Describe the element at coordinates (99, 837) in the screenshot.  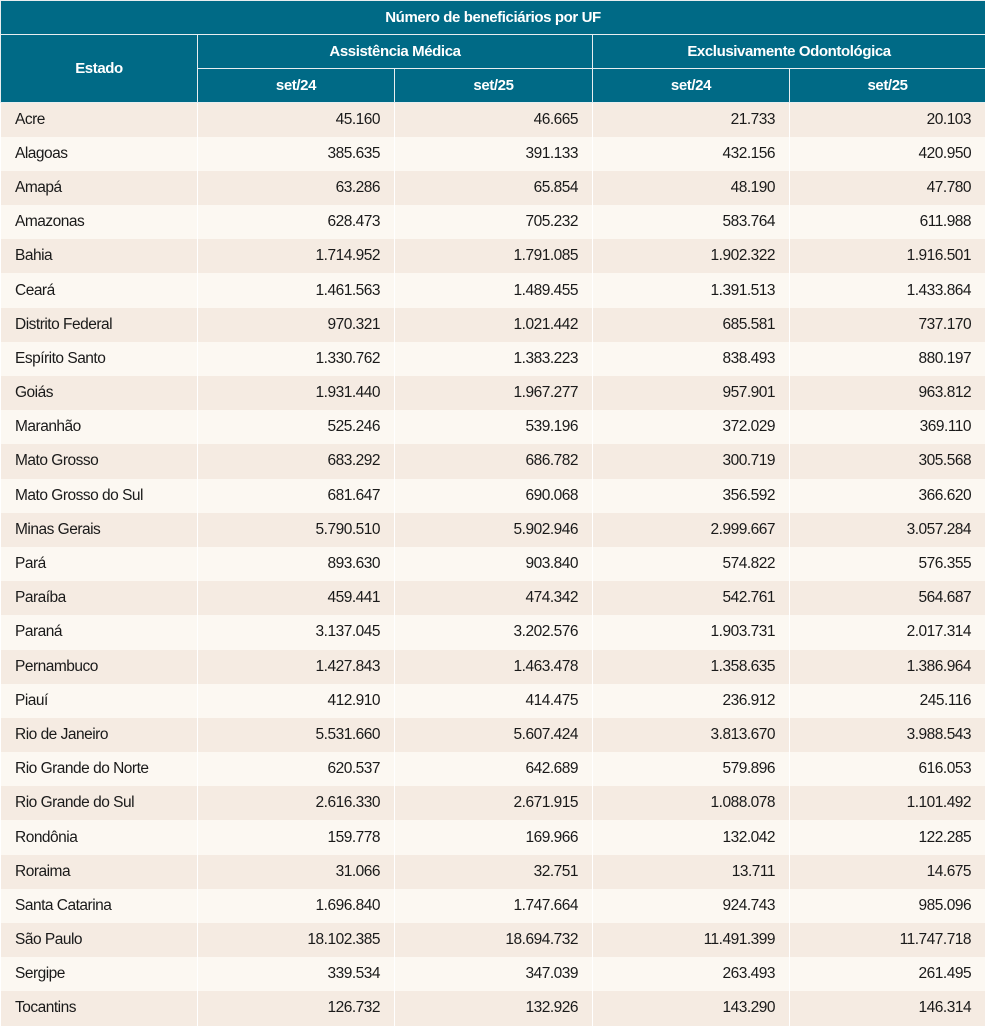
I see `state-name-cell: Rondônia` at that location.